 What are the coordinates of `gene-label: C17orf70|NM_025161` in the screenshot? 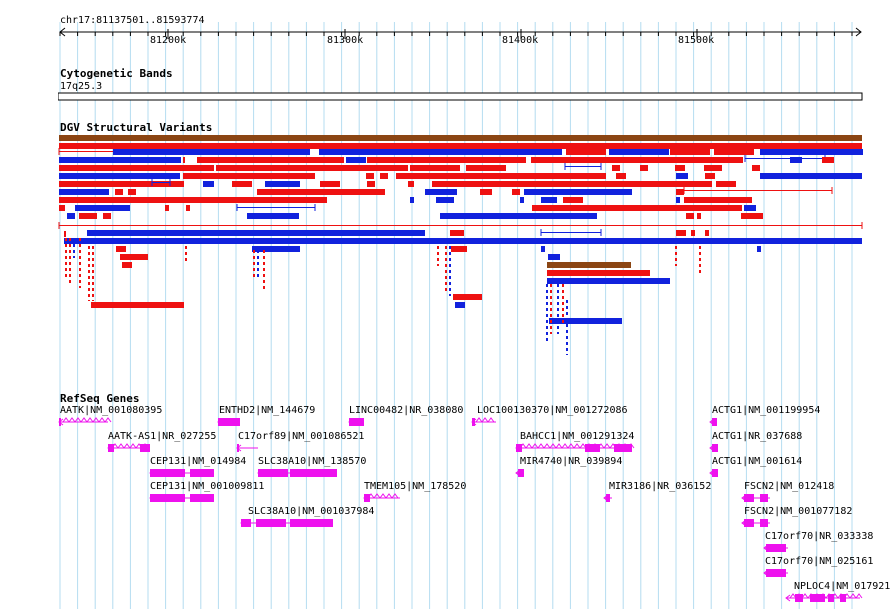 It's located at (819, 561).